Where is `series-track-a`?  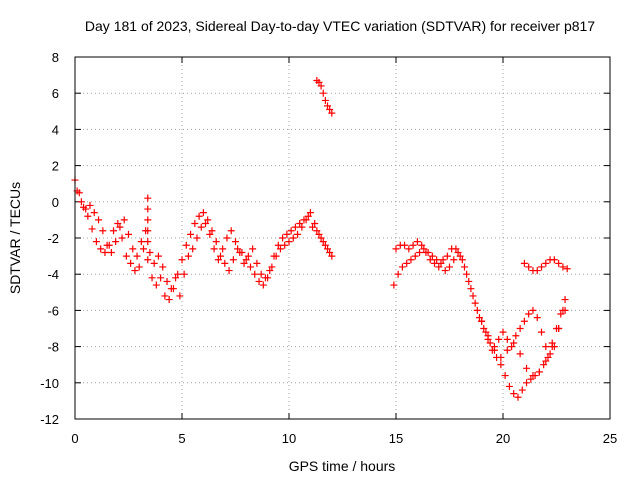 series-track-a is located at coordinates (203, 240).